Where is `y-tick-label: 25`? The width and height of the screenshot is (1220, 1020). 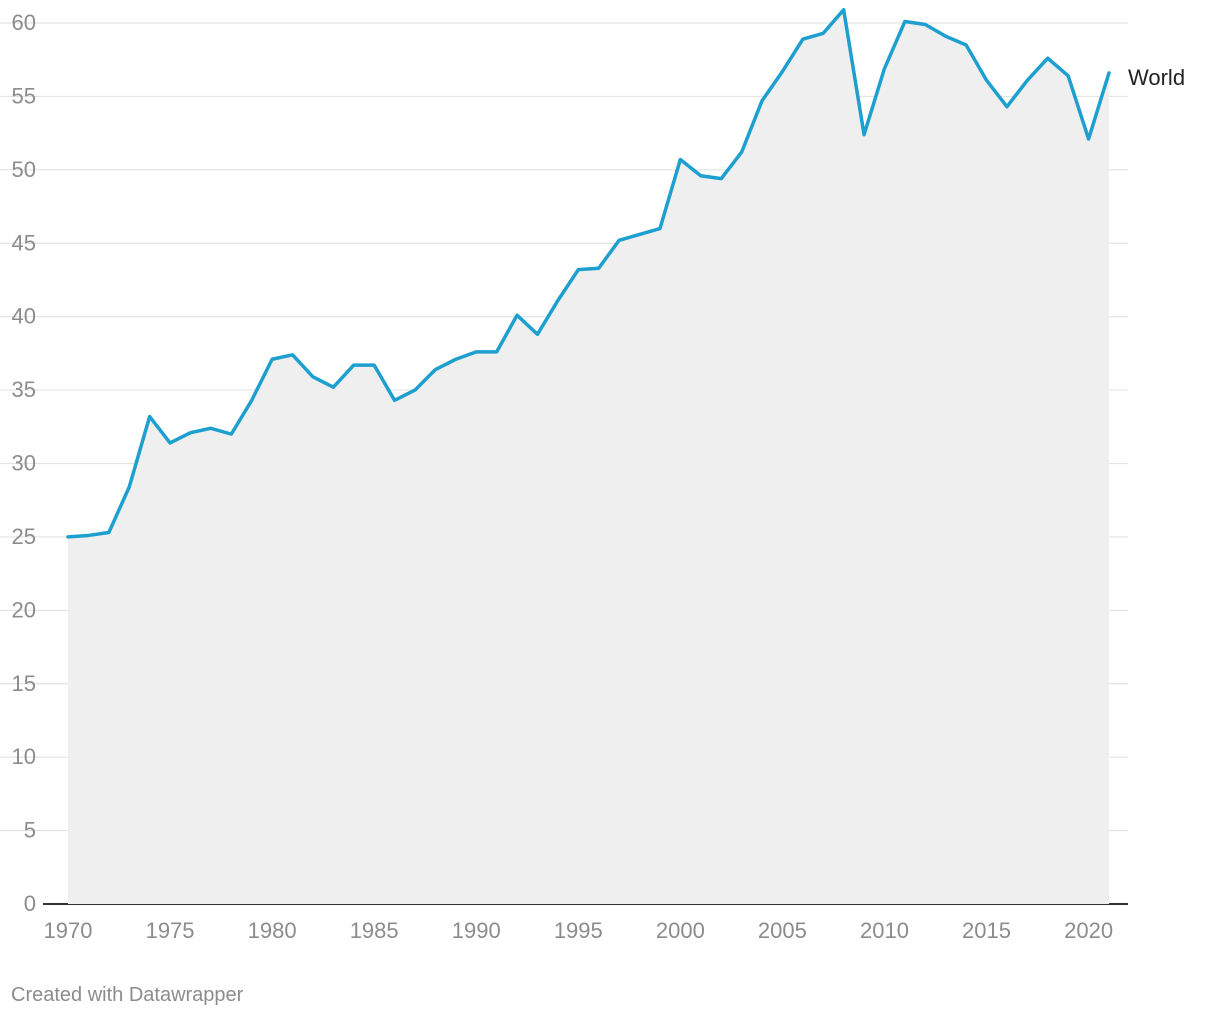 y-tick-label: 25 is located at coordinates (24, 536).